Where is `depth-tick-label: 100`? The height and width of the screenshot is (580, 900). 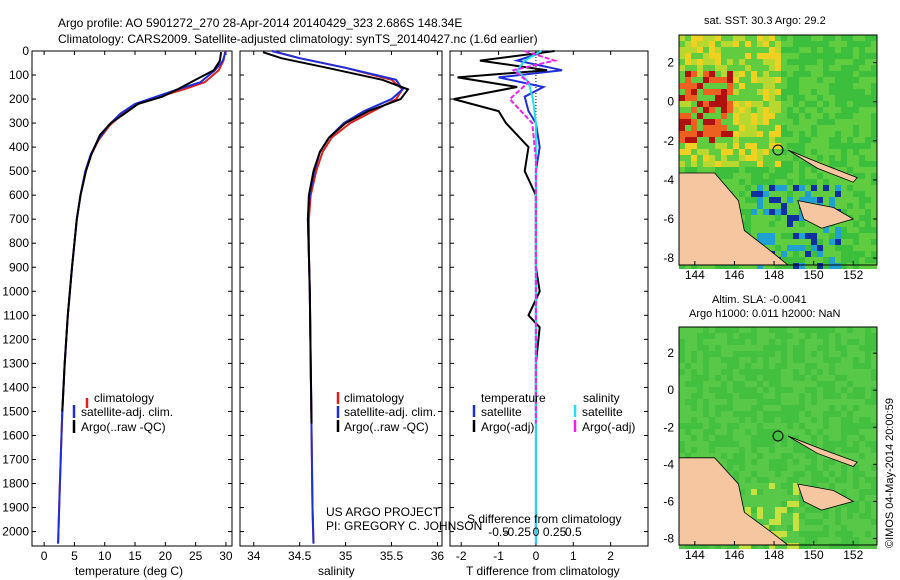 depth-tick-label: 100 is located at coordinates (19, 75).